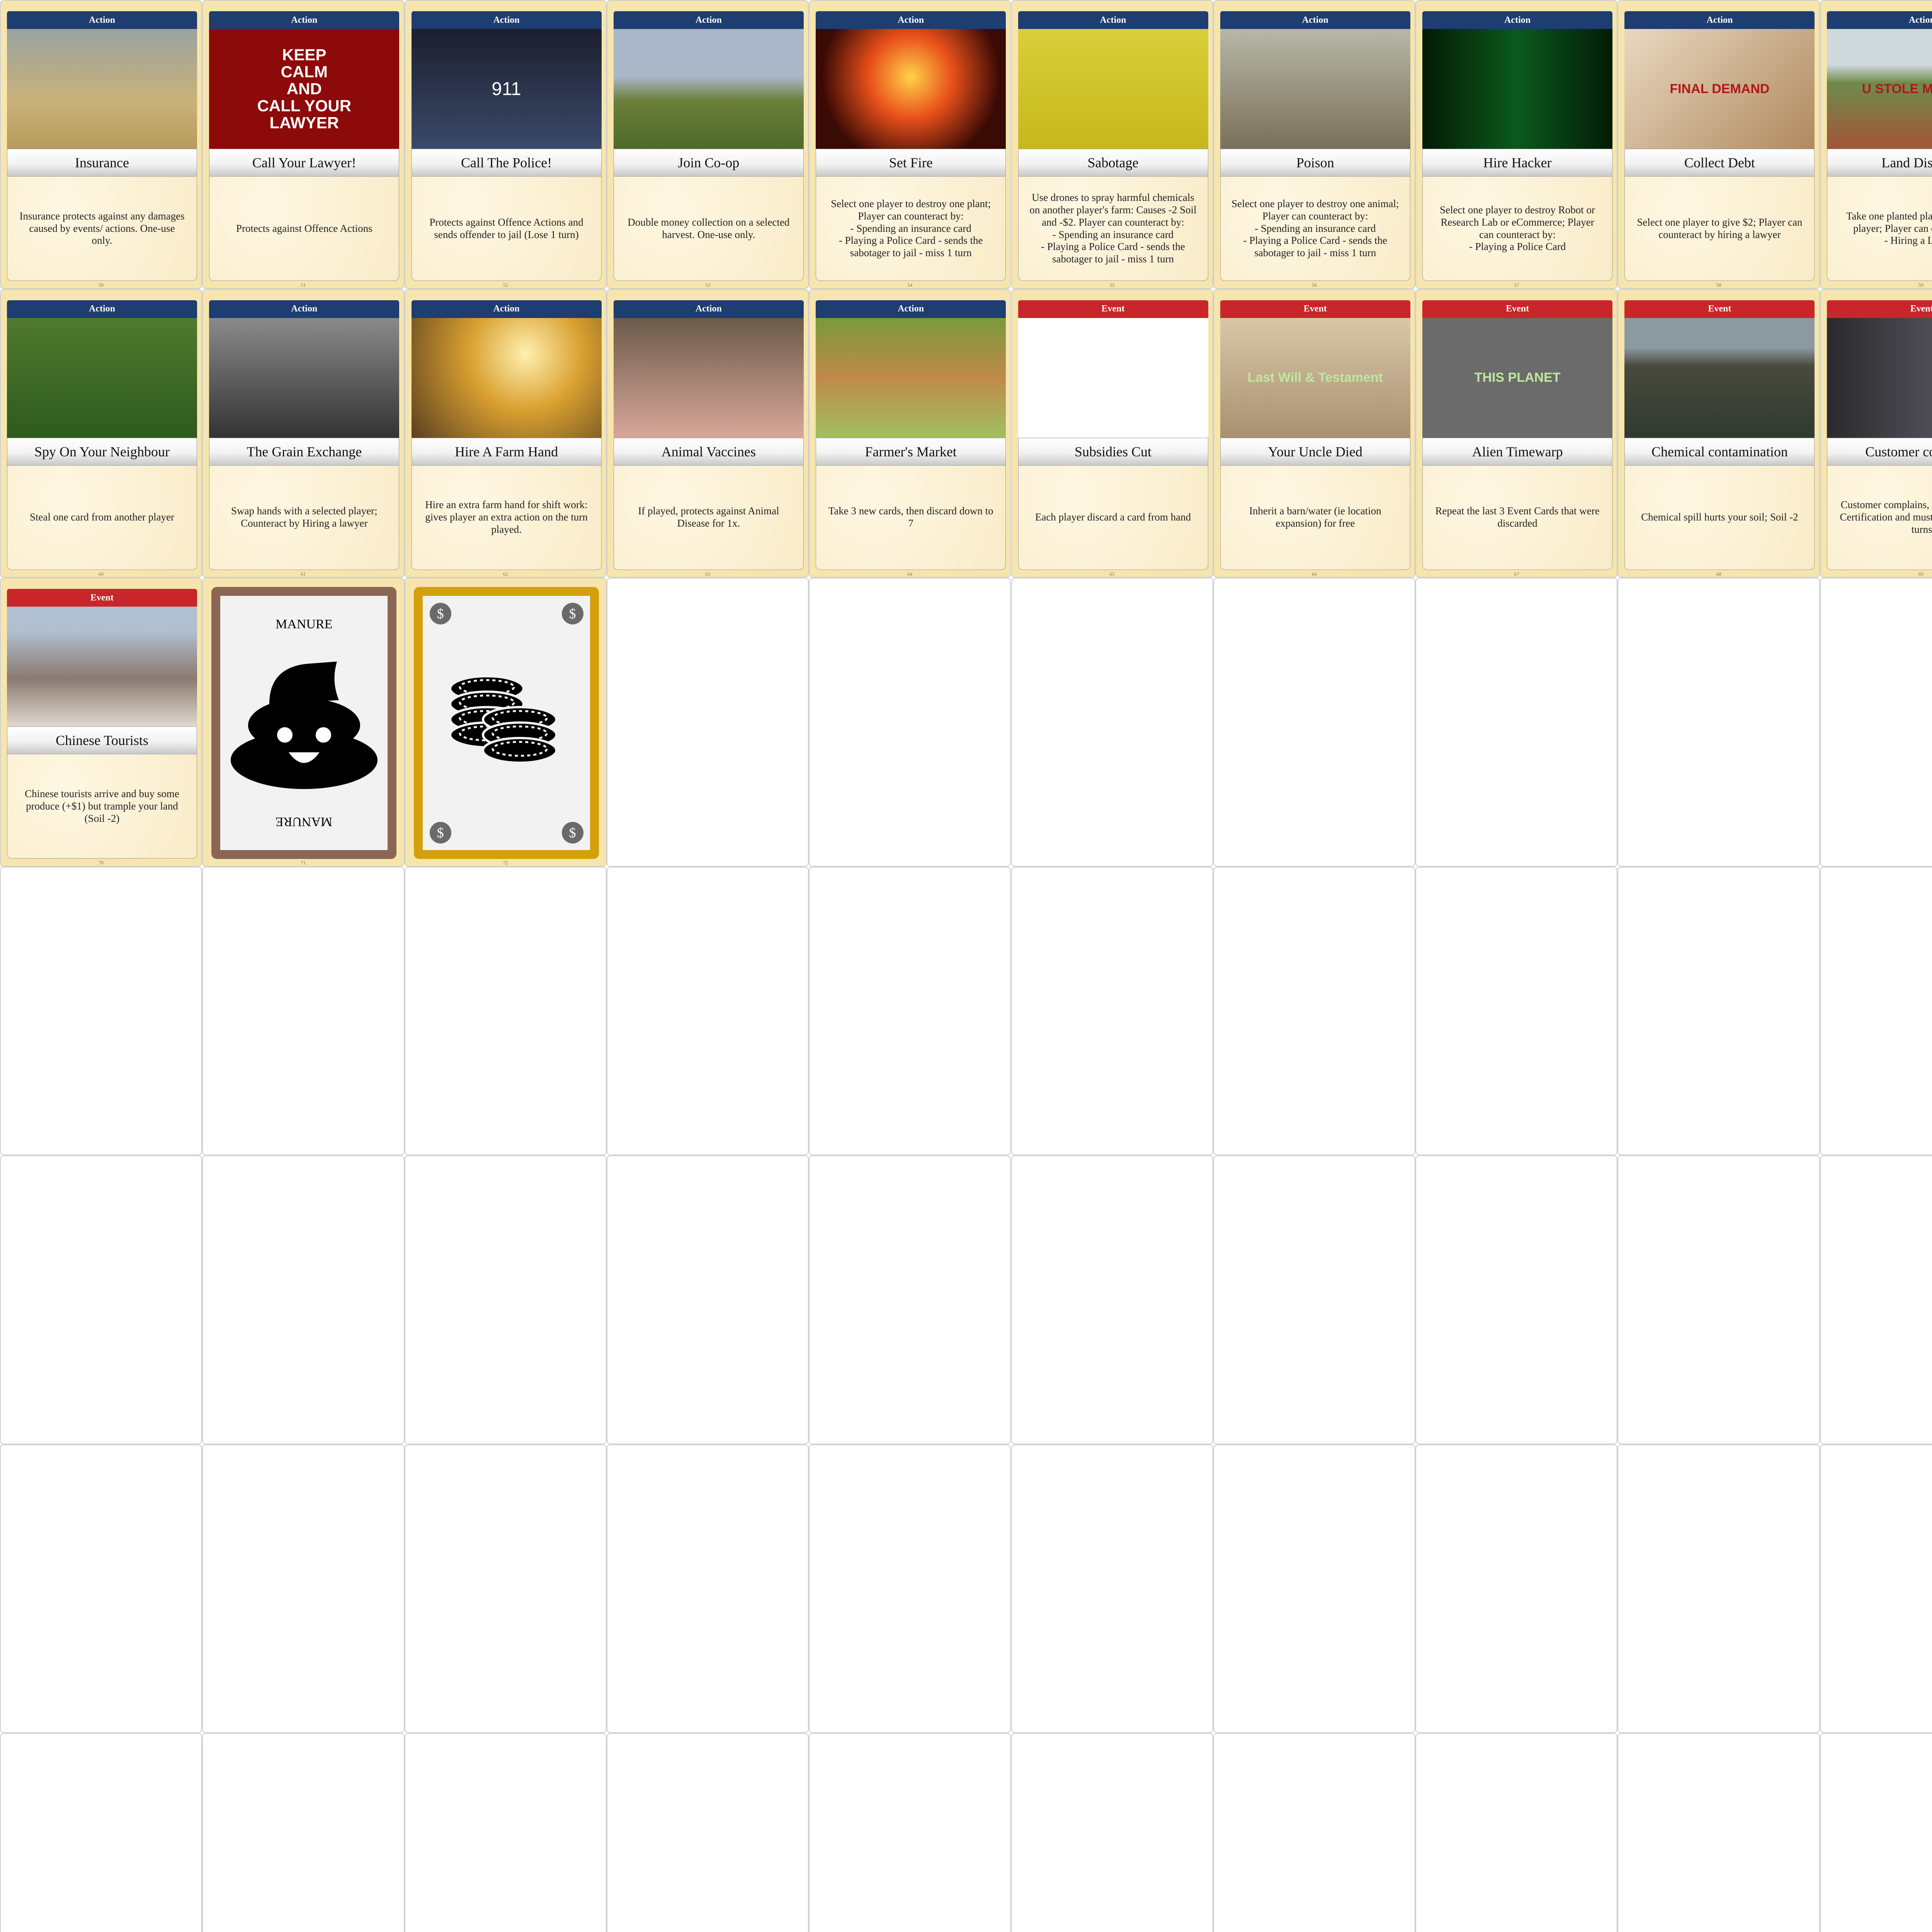  I want to click on card-title: Chinese Tourists, so click(102, 741).